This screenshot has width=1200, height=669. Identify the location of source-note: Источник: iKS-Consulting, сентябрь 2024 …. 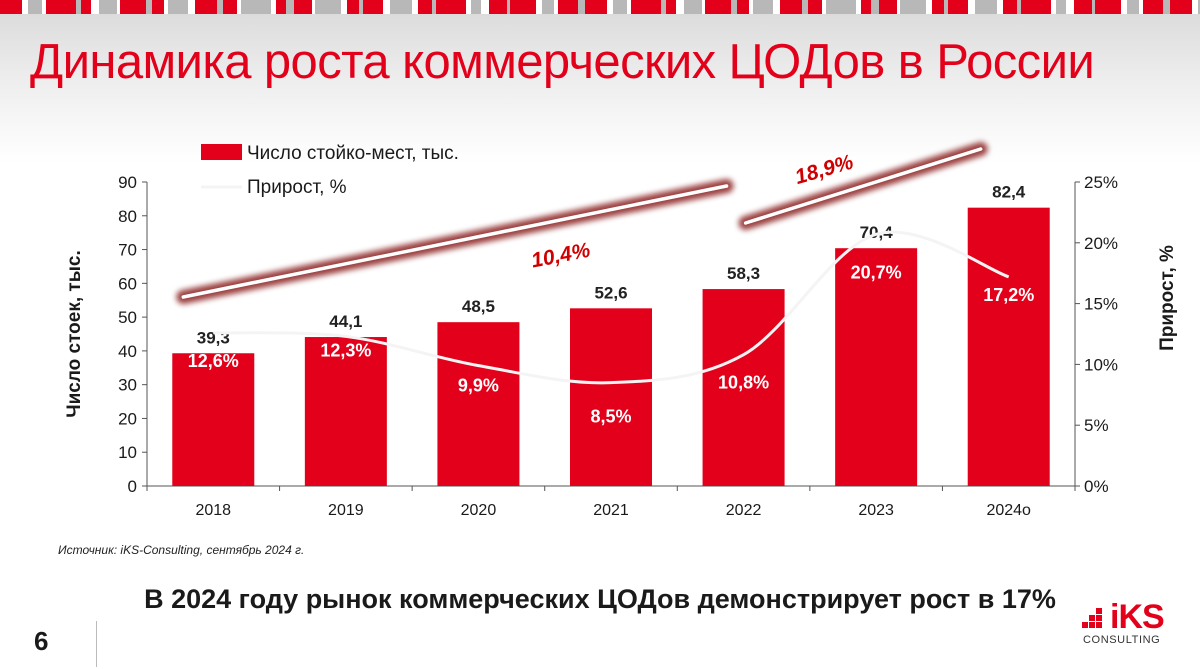
(181, 550).